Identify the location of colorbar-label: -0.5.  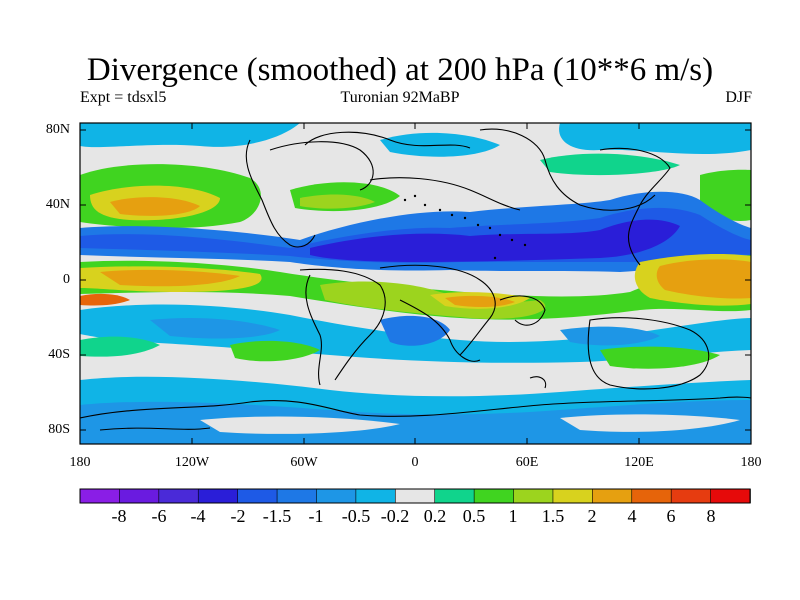
(356, 516).